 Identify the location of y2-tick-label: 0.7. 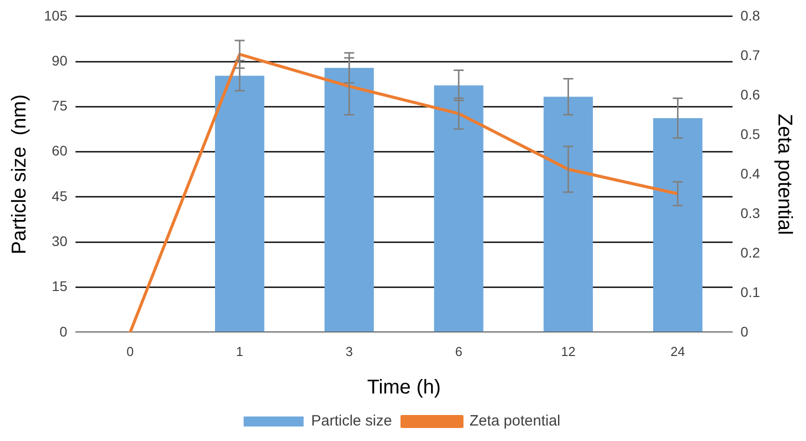
(750, 54).